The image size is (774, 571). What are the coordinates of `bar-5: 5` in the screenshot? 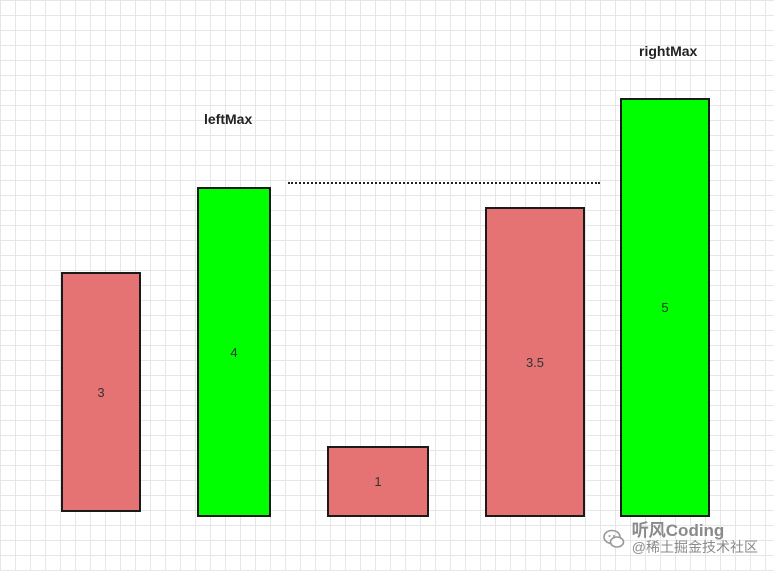 It's located at (665, 307).